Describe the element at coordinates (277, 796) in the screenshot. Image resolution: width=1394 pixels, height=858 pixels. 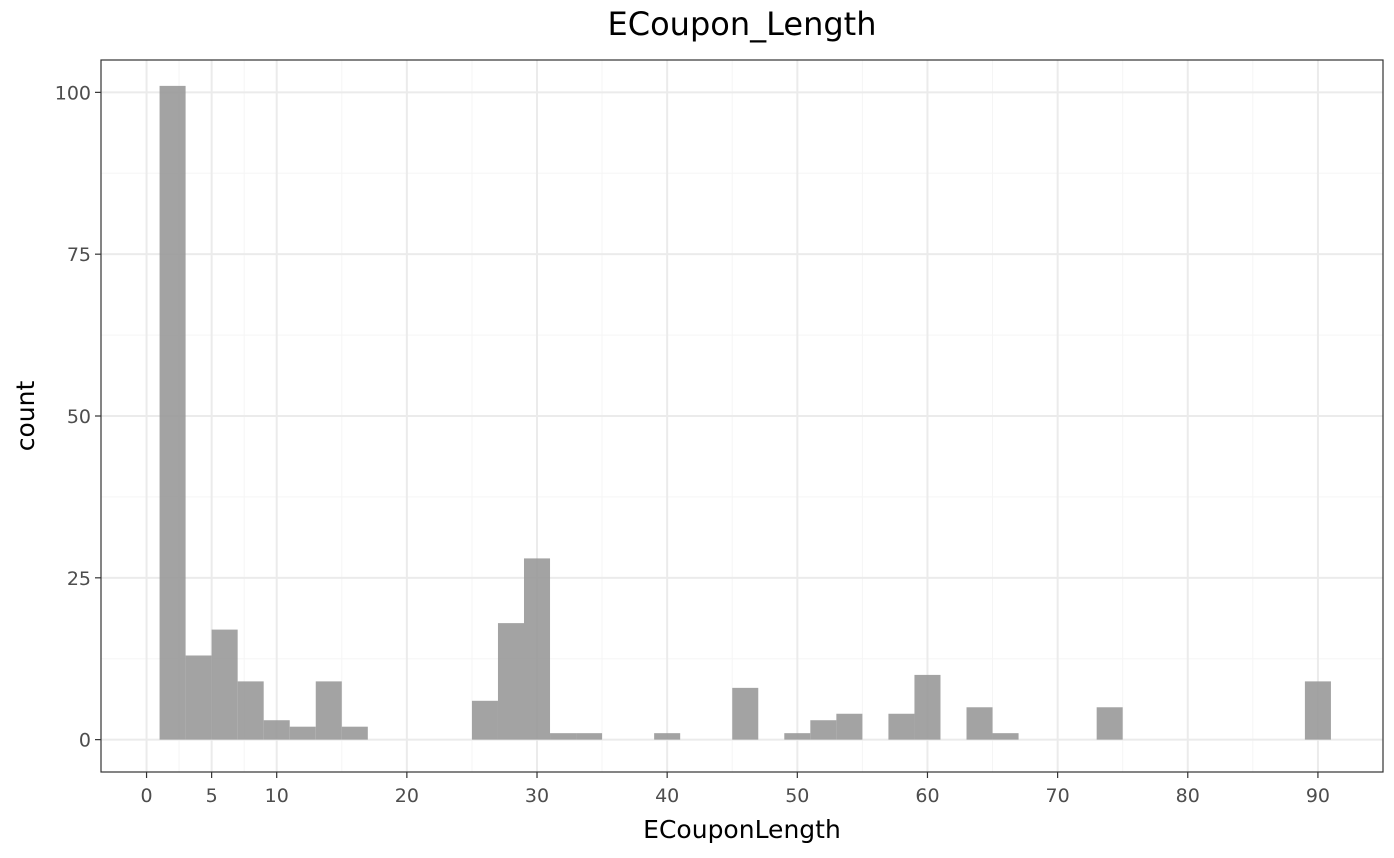
I see `x-tick-label: 10` at that location.